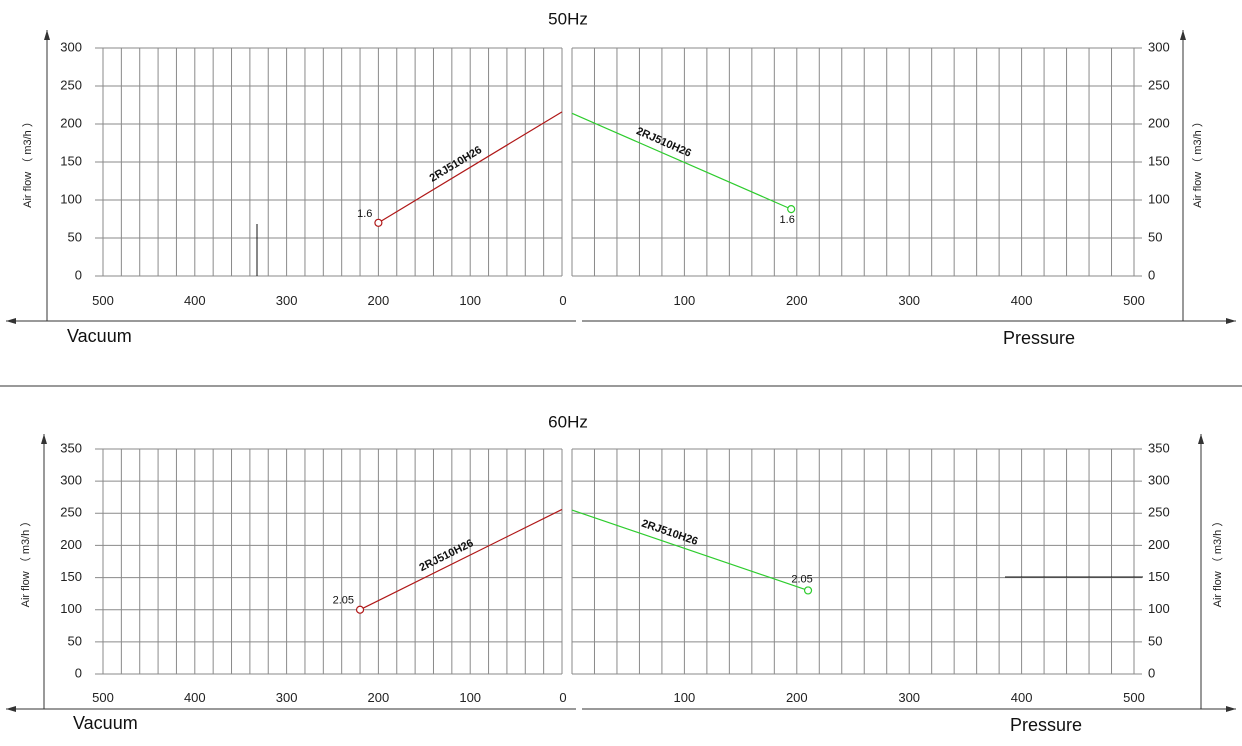 The width and height of the screenshot is (1242, 746). Describe the element at coordinates (71, 447) in the screenshot. I see `y-tick-left: 350` at that location.